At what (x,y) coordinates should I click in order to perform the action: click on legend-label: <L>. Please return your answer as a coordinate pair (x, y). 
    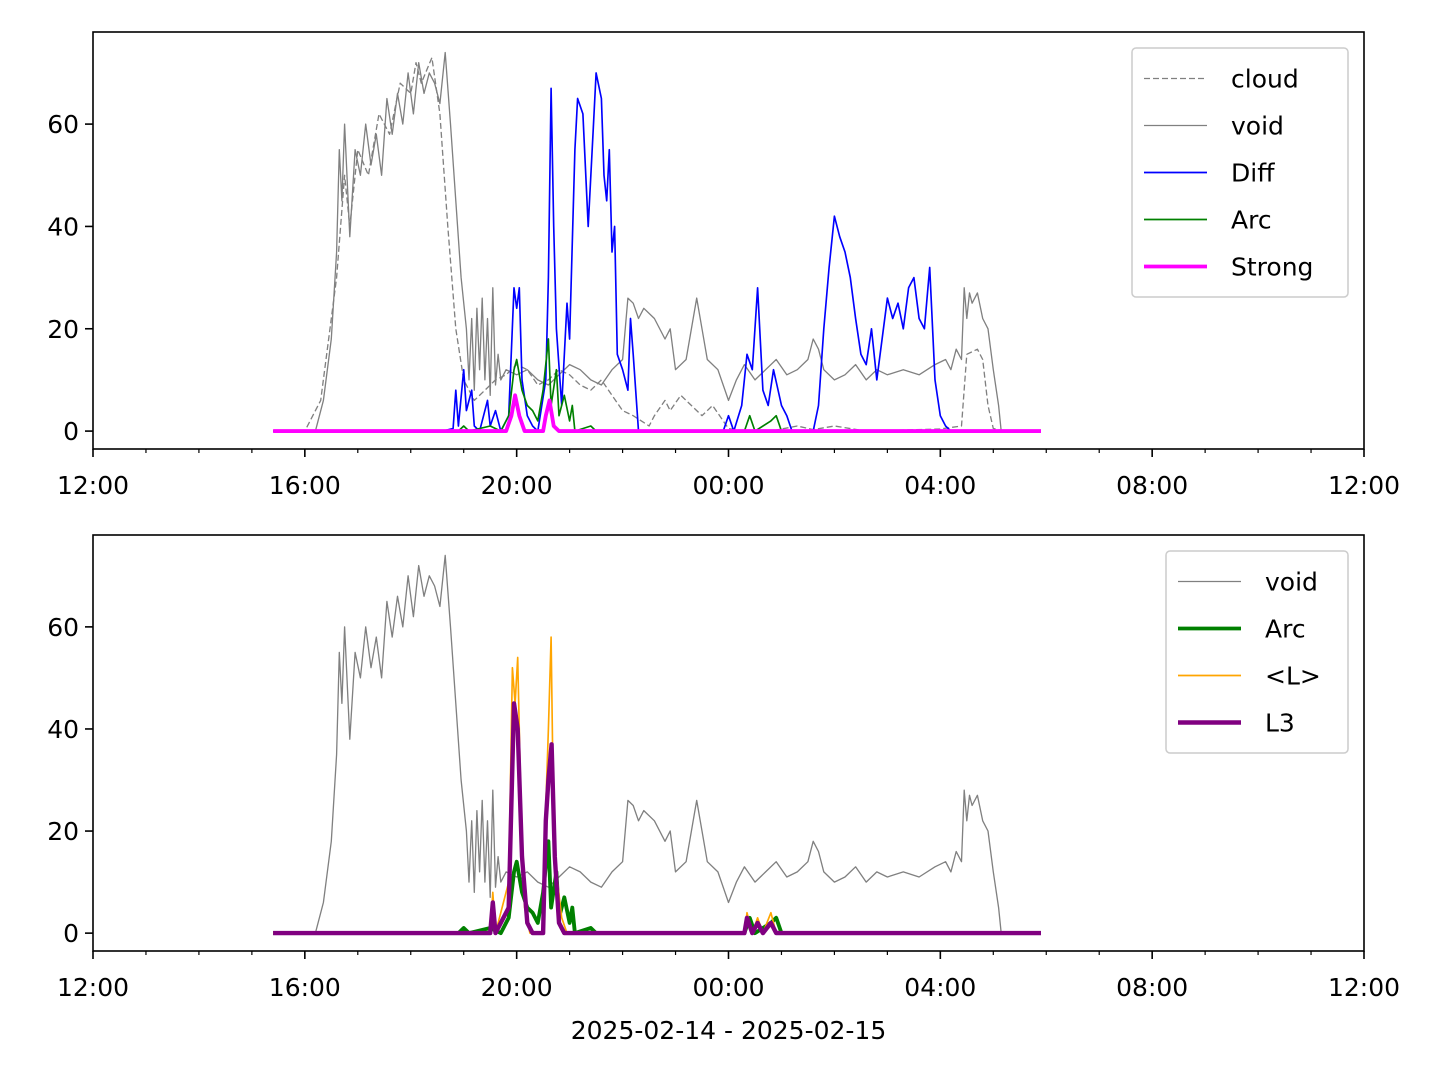
    Looking at the image, I should click on (1293, 676).